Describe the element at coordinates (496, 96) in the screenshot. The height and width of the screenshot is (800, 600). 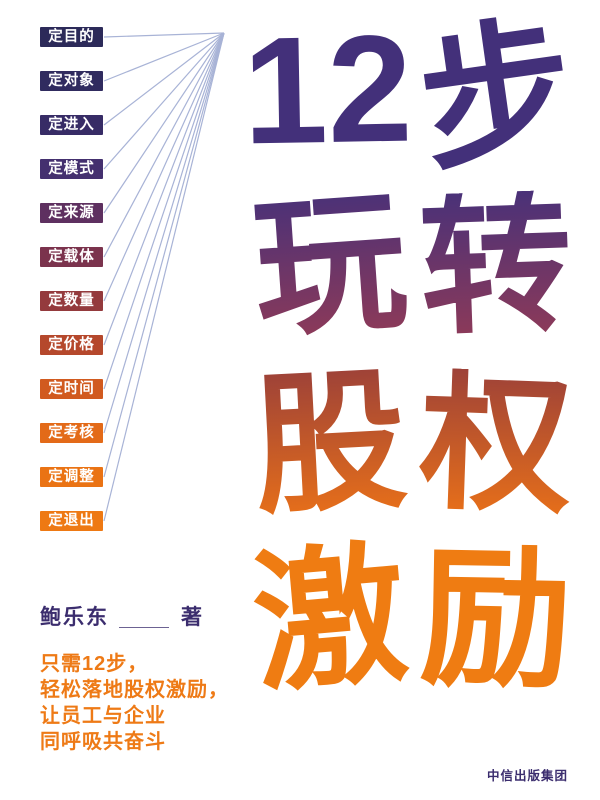
I see `title-char-bu: 步` at that location.